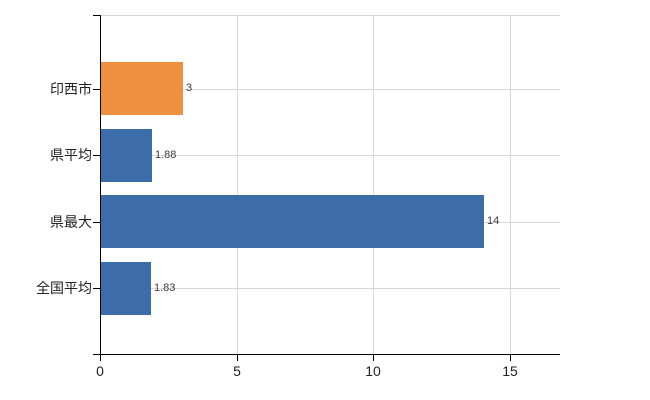 The height and width of the screenshot is (400, 650). What do you see at coordinates (166, 155) in the screenshot?
I see `value-label: 1.88` at bounding box center [166, 155].